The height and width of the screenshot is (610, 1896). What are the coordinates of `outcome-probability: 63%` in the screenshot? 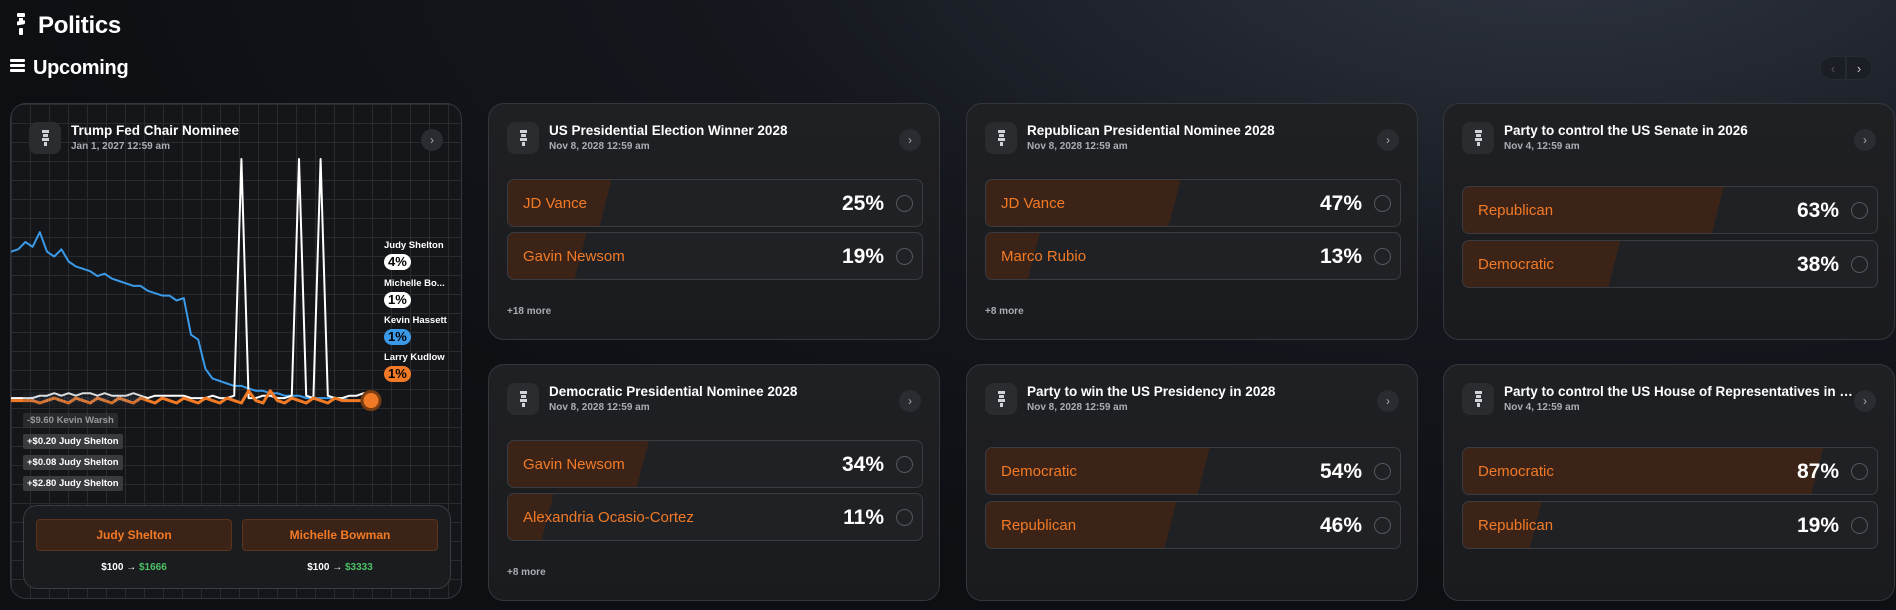 It's located at (1817, 210).